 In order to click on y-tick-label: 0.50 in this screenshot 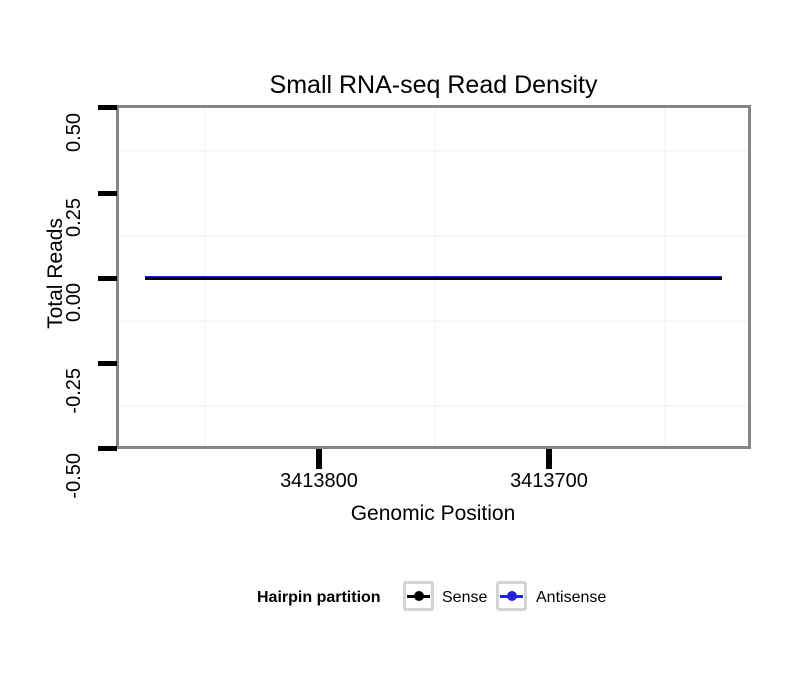, I will do `click(74, 132)`.